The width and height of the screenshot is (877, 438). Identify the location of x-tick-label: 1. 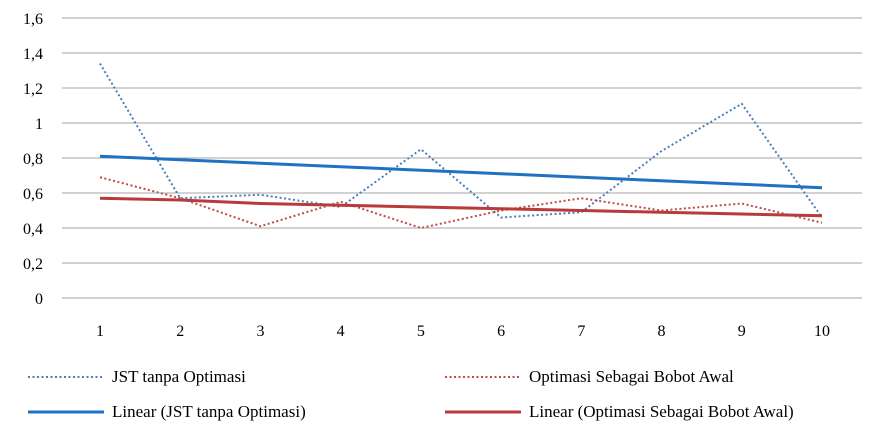
(100, 331).